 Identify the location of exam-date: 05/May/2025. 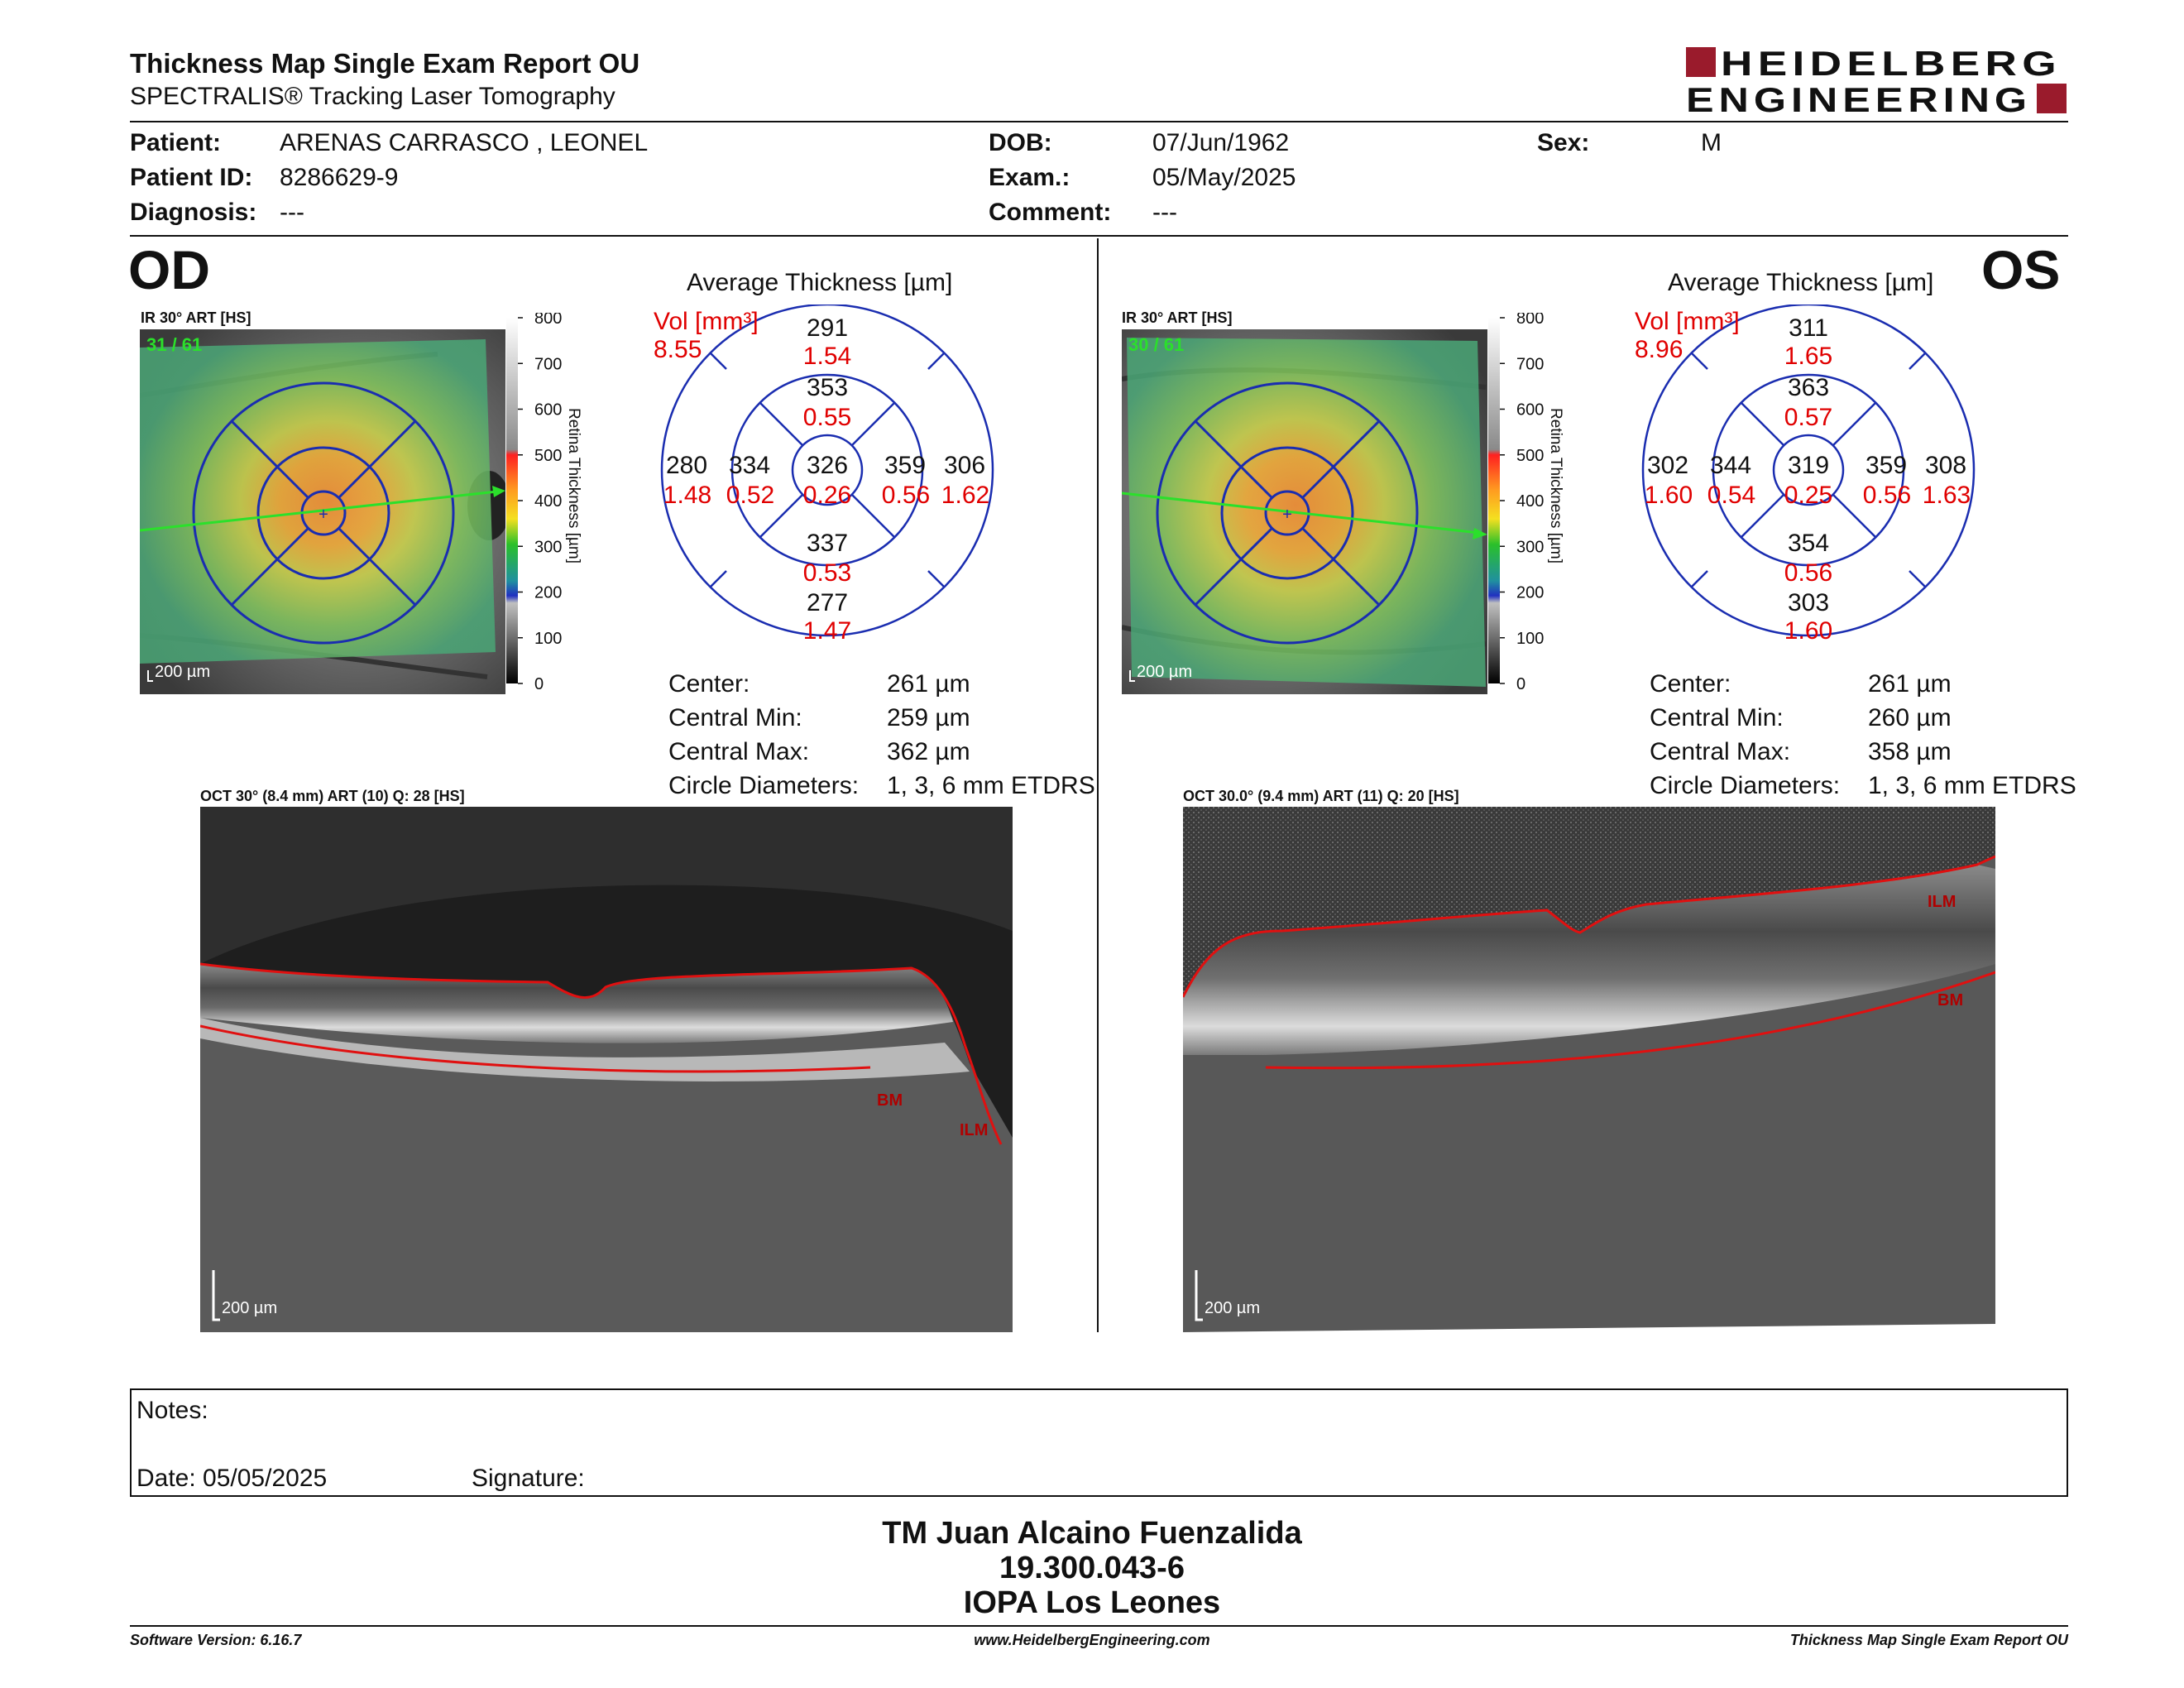
(1224, 177).